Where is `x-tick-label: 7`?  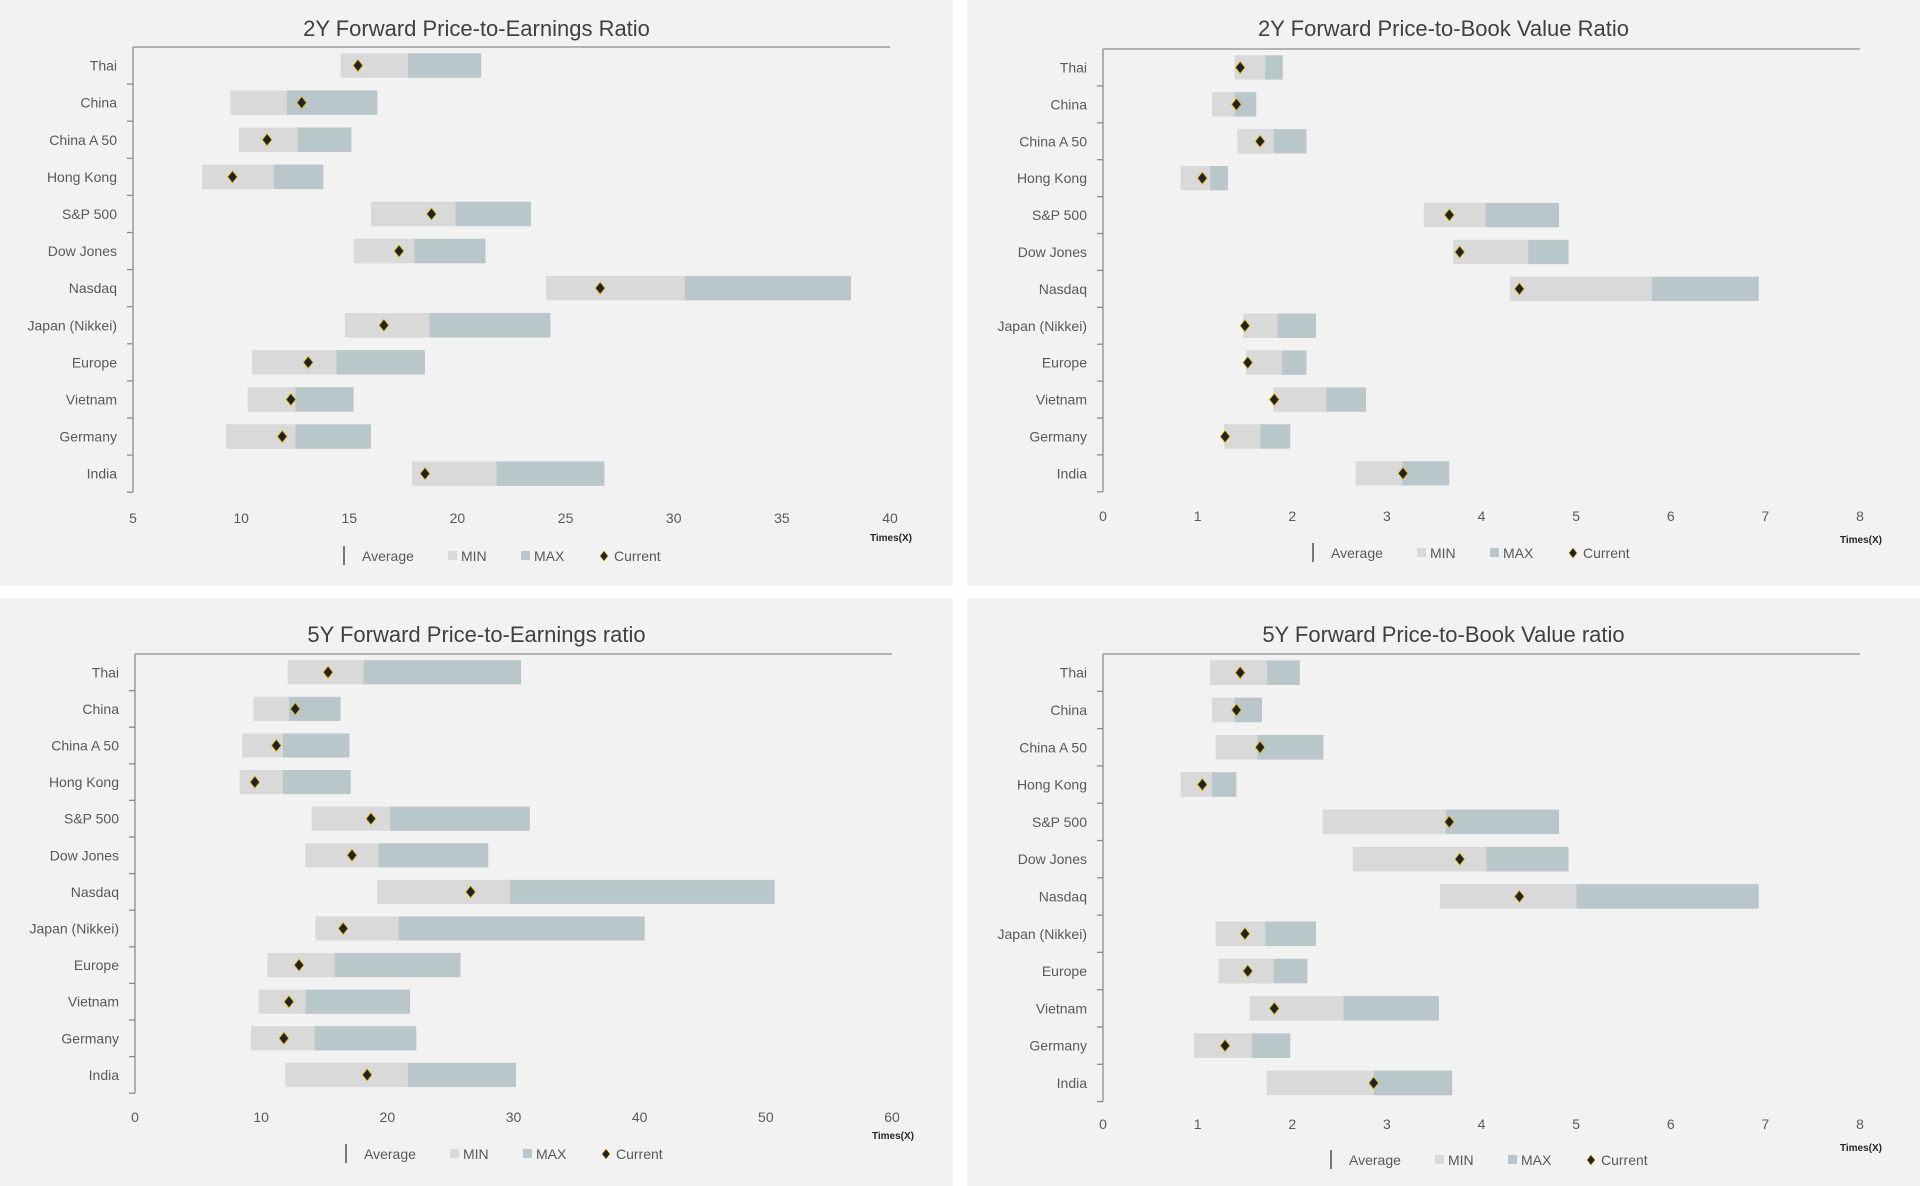
x-tick-label: 7 is located at coordinates (1765, 1124).